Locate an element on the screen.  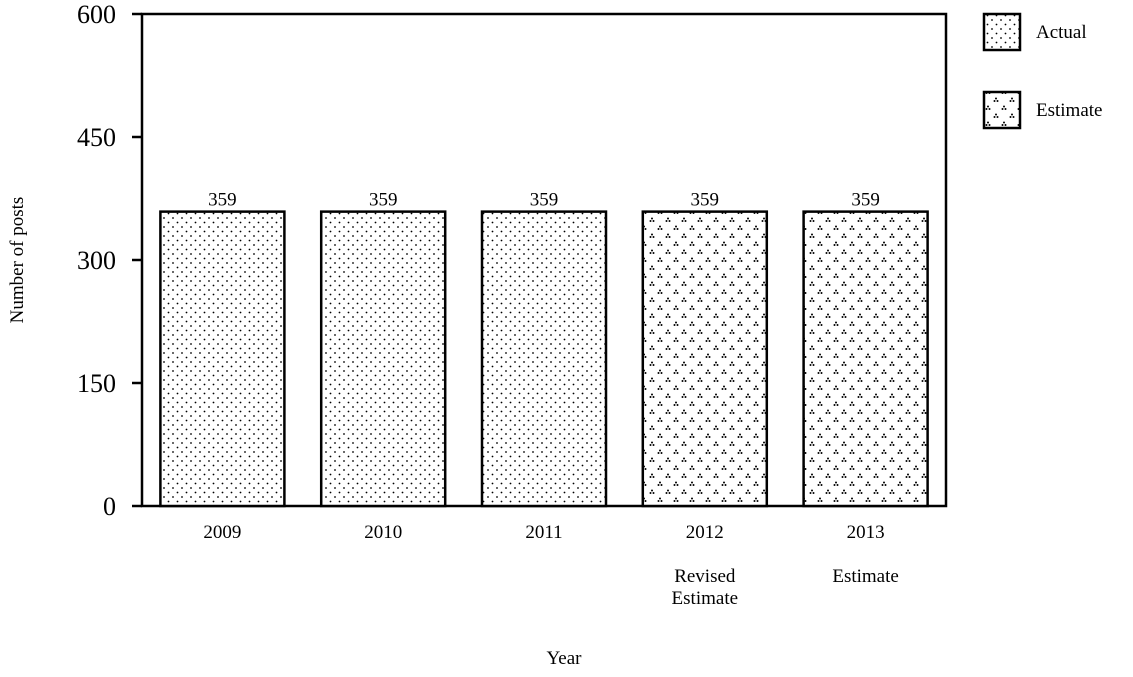
x-tick-label: 2010 is located at coordinates (383, 532).